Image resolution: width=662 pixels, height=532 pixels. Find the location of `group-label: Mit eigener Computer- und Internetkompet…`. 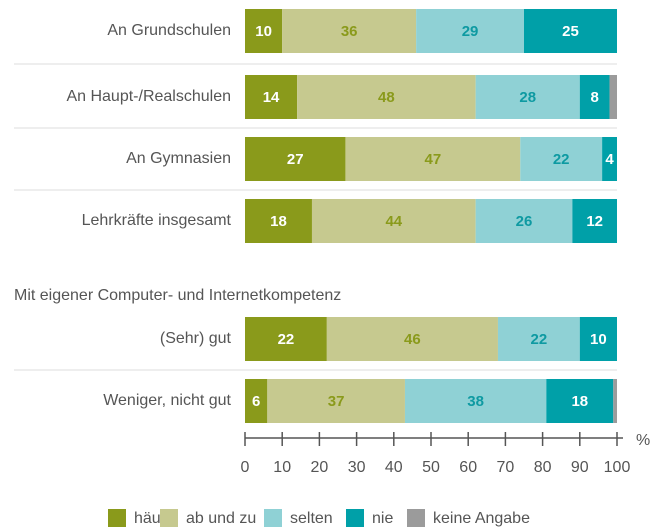

group-label: Mit eigener Computer- und Internetkompet… is located at coordinates (177, 295).